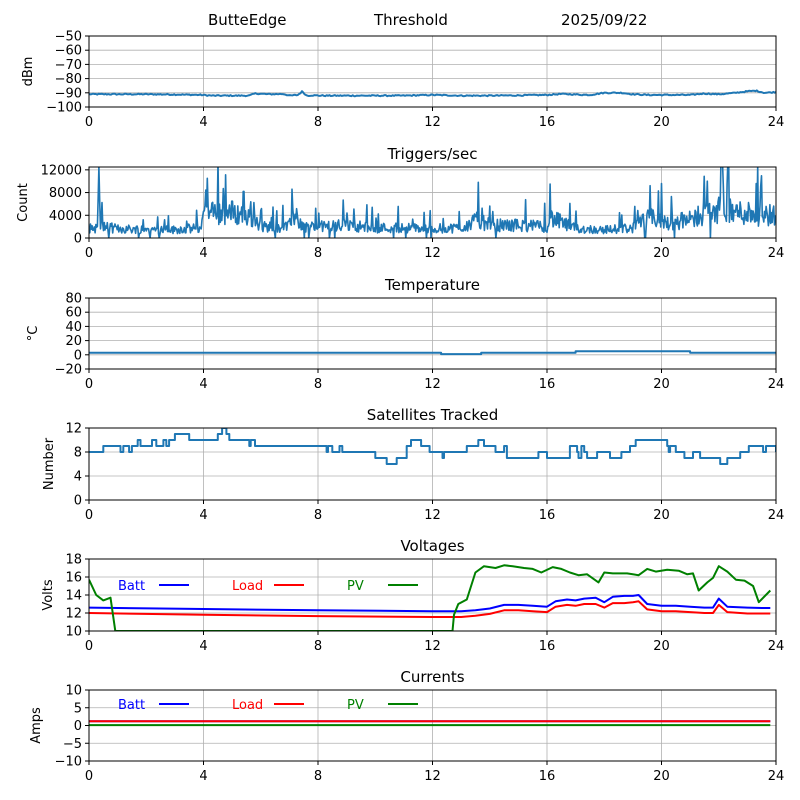 The width and height of the screenshot is (800, 800). I want to click on y-tick-label: 20, so click(73, 341).